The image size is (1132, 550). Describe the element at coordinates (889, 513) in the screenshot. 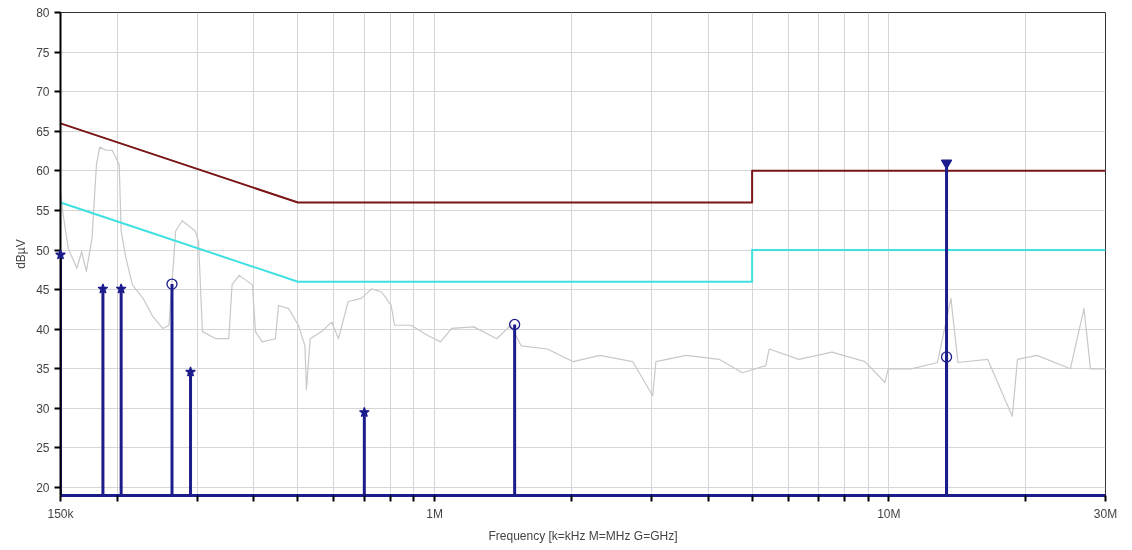

I see `x-tick-label: 10M` at that location.